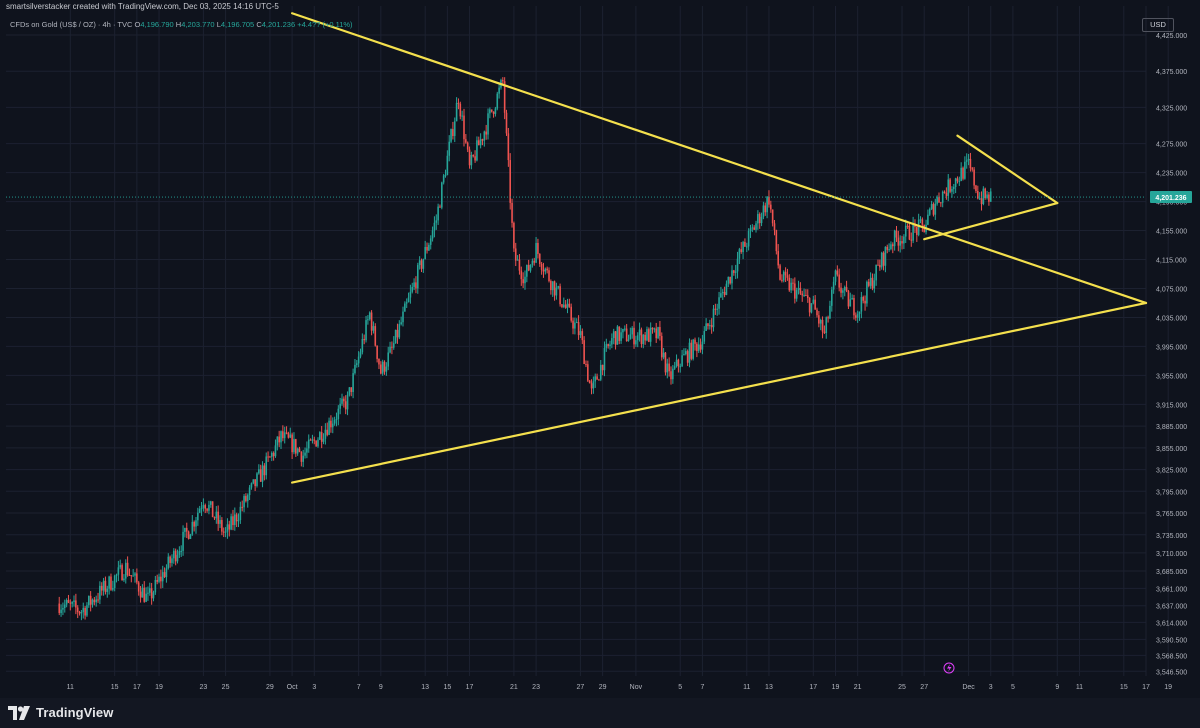  Describe the element at coordinates (949, 668) in the screenshot. I see `event-icon` at that location.